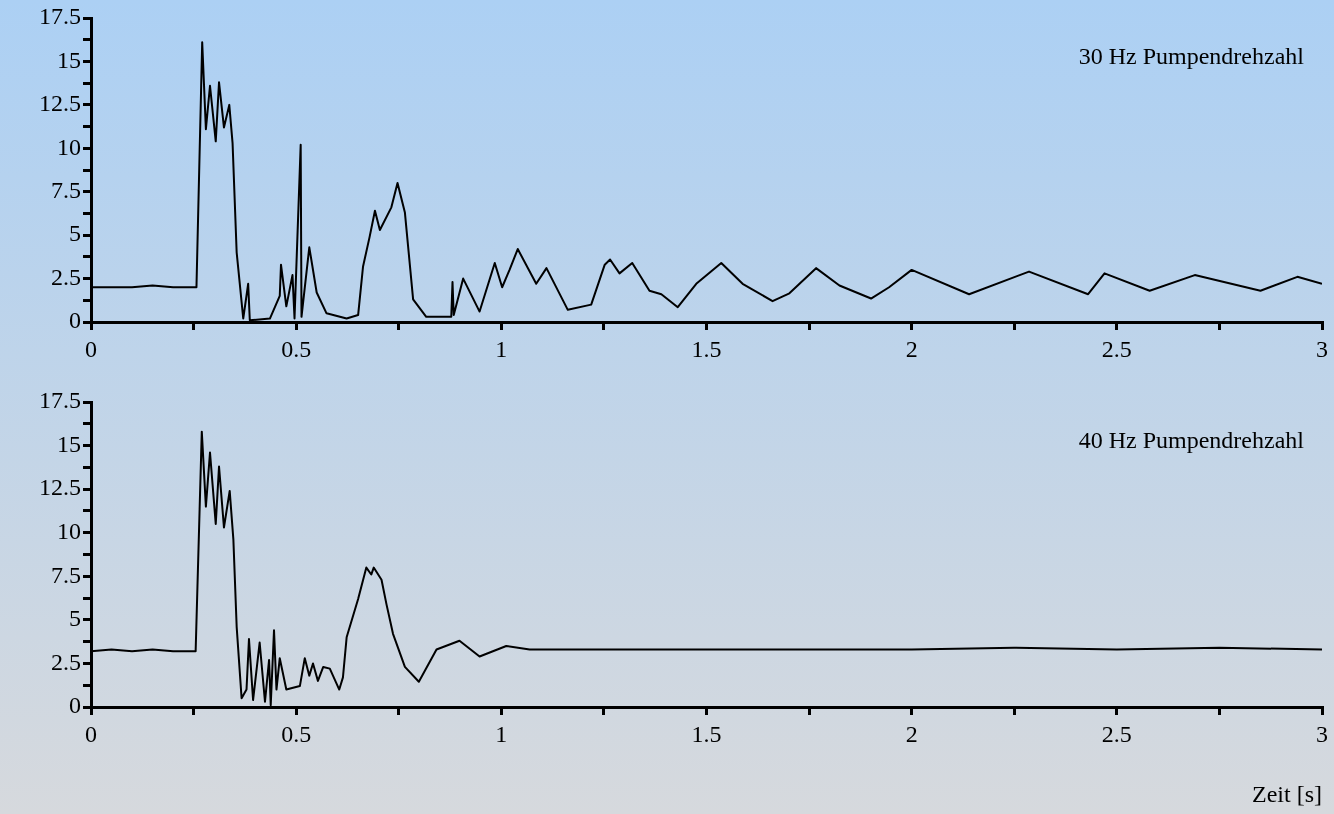 The width and height of the screenshot is (1334, 814). Describe the element at coordinates (1287, 793) in the screenshot. I see `x-axis-title: Zeit [s]` at that location.